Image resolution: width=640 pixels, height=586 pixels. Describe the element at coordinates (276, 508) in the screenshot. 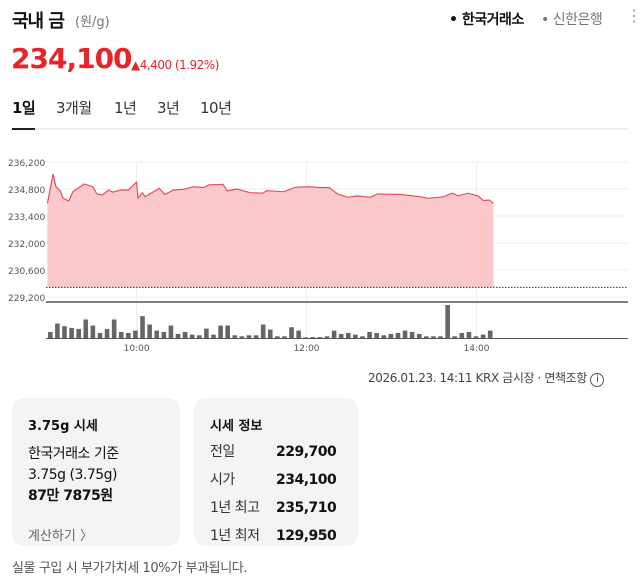

I see `info-row: 1년 최고 235,710` at that location.